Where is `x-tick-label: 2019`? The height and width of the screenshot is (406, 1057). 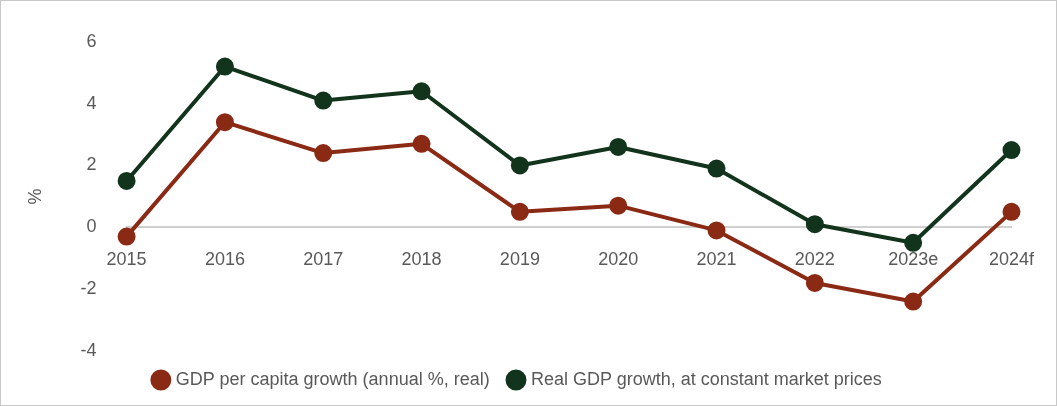 x-tick-label: 2019 is located at coordinates (519, 259).